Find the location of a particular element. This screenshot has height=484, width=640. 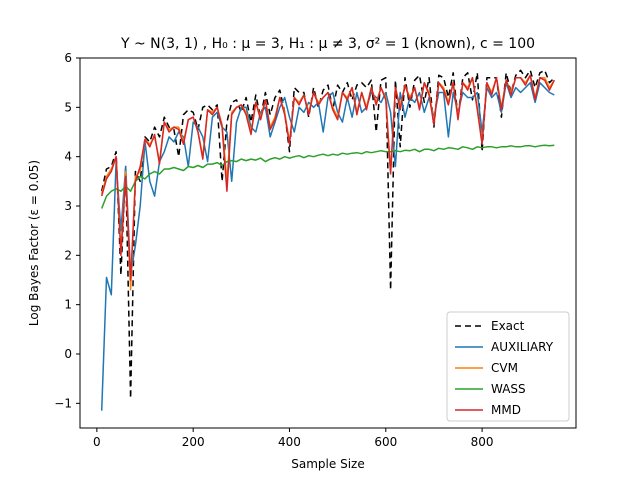

x-tick-label: 600 is located at coordinates (385, 442).